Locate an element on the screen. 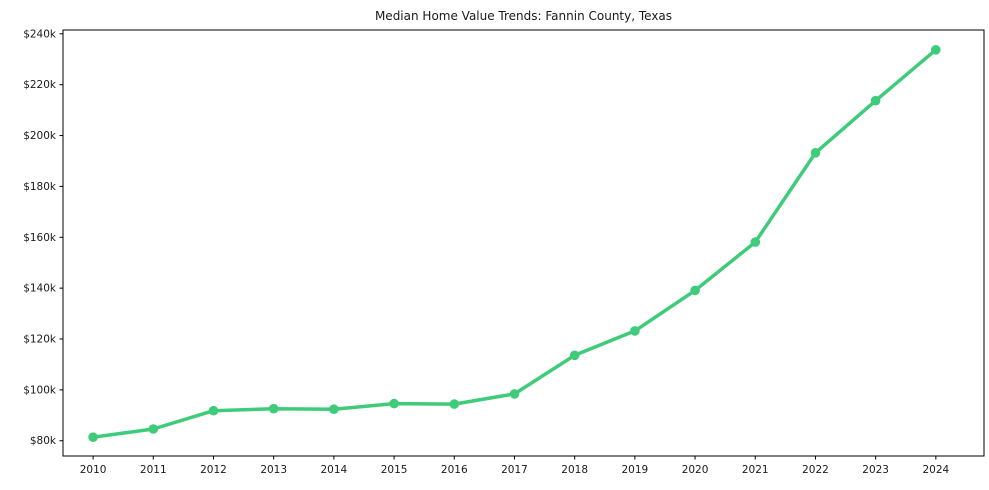 This screenshot has height=490, width=989. x-tick-label: 2018 is located at coordinates (574, 470).